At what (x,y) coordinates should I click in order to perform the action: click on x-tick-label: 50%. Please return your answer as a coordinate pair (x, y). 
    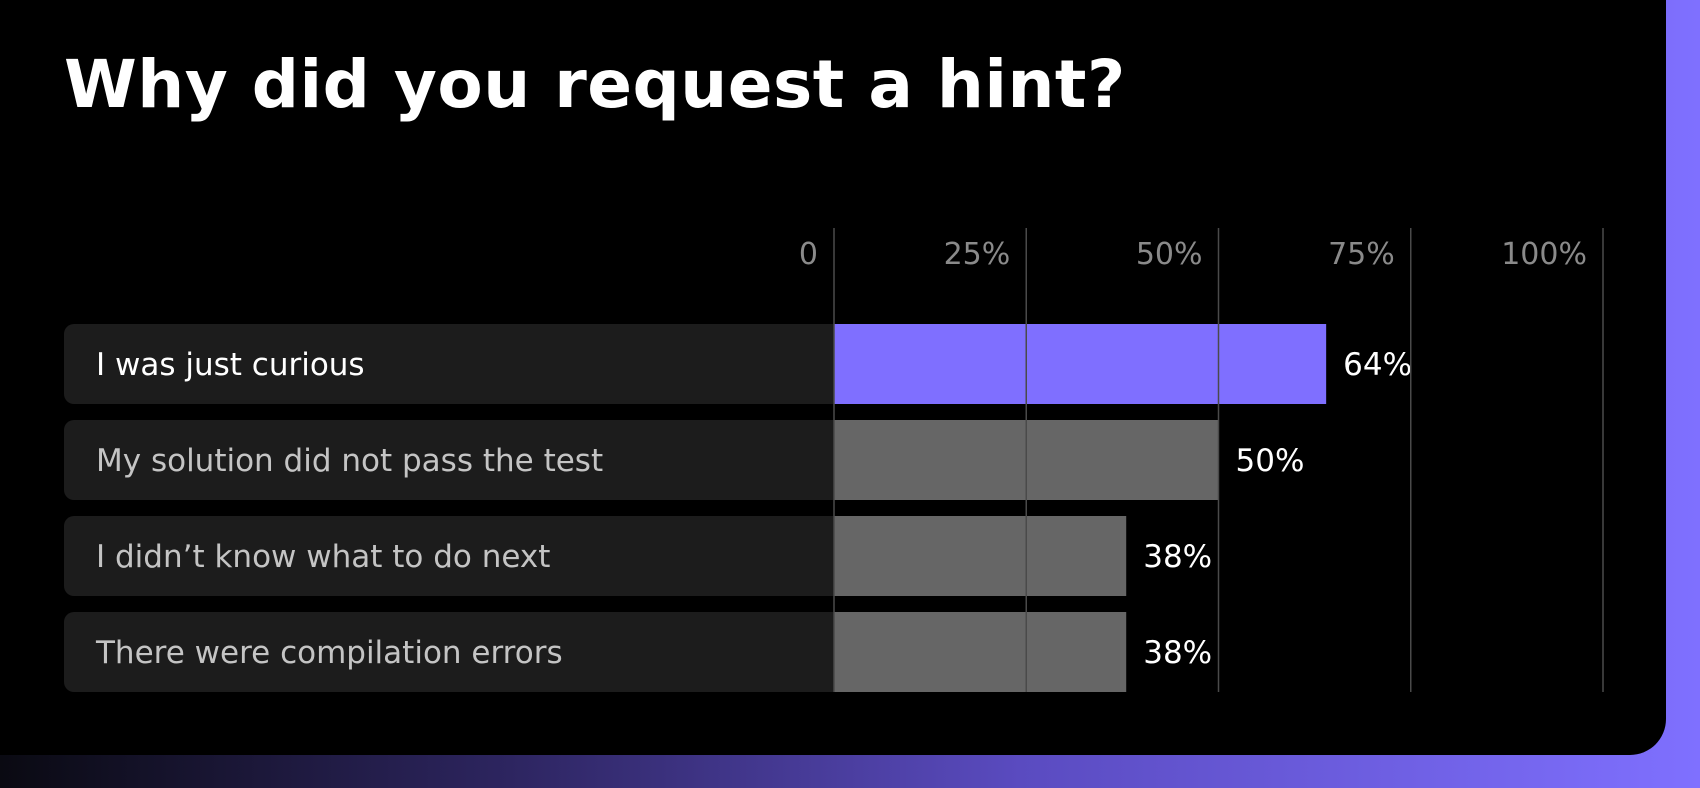
    Looking at the image, I should click on (1169, 254).